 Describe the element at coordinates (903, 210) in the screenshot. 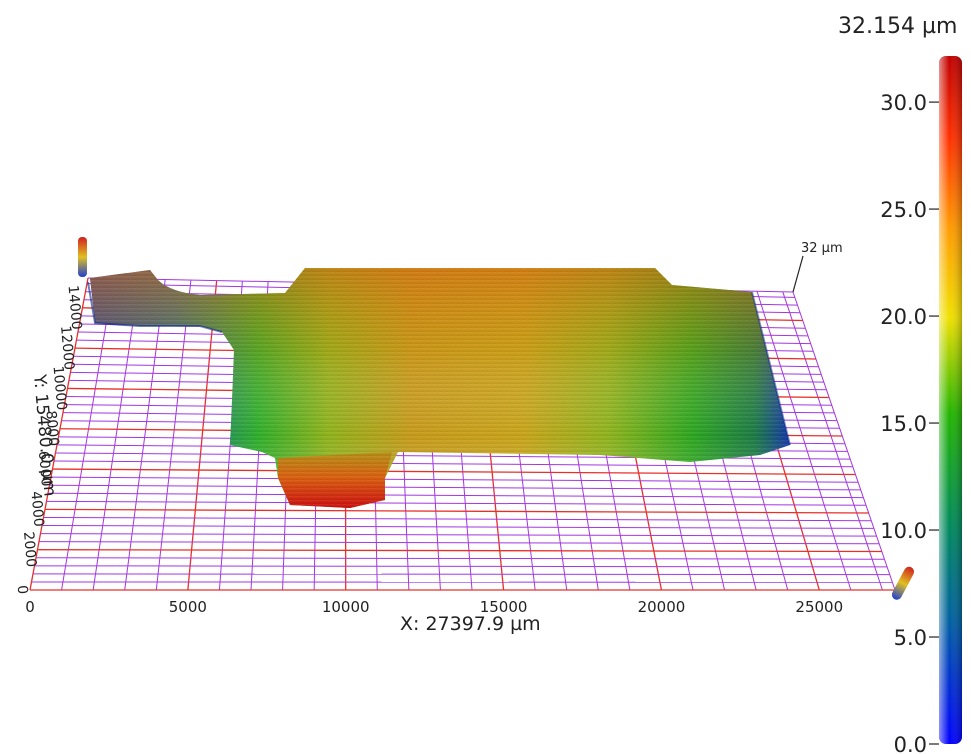

I see `colorbar-tick-label: 25.0` at that location.